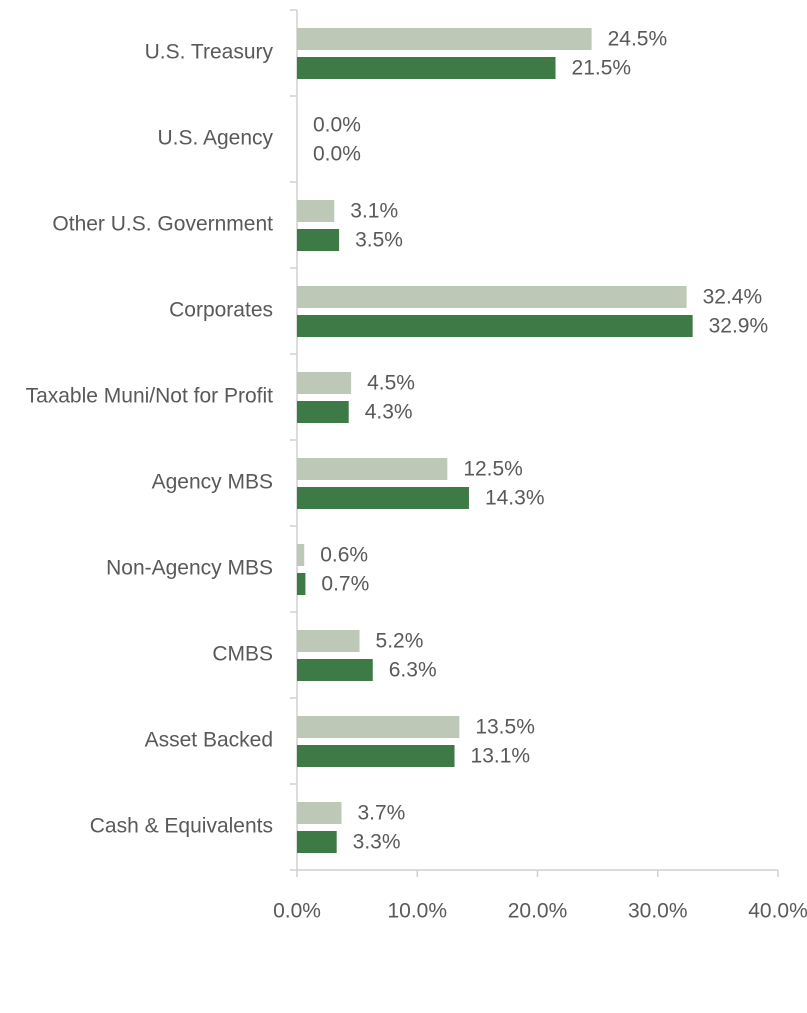 The height and width of the screenshot is (1013, 807). What do you see at coordinates (345, 584) in the screenshot?
I see `value-label: 0.7%` at bounding box center [345, 584].